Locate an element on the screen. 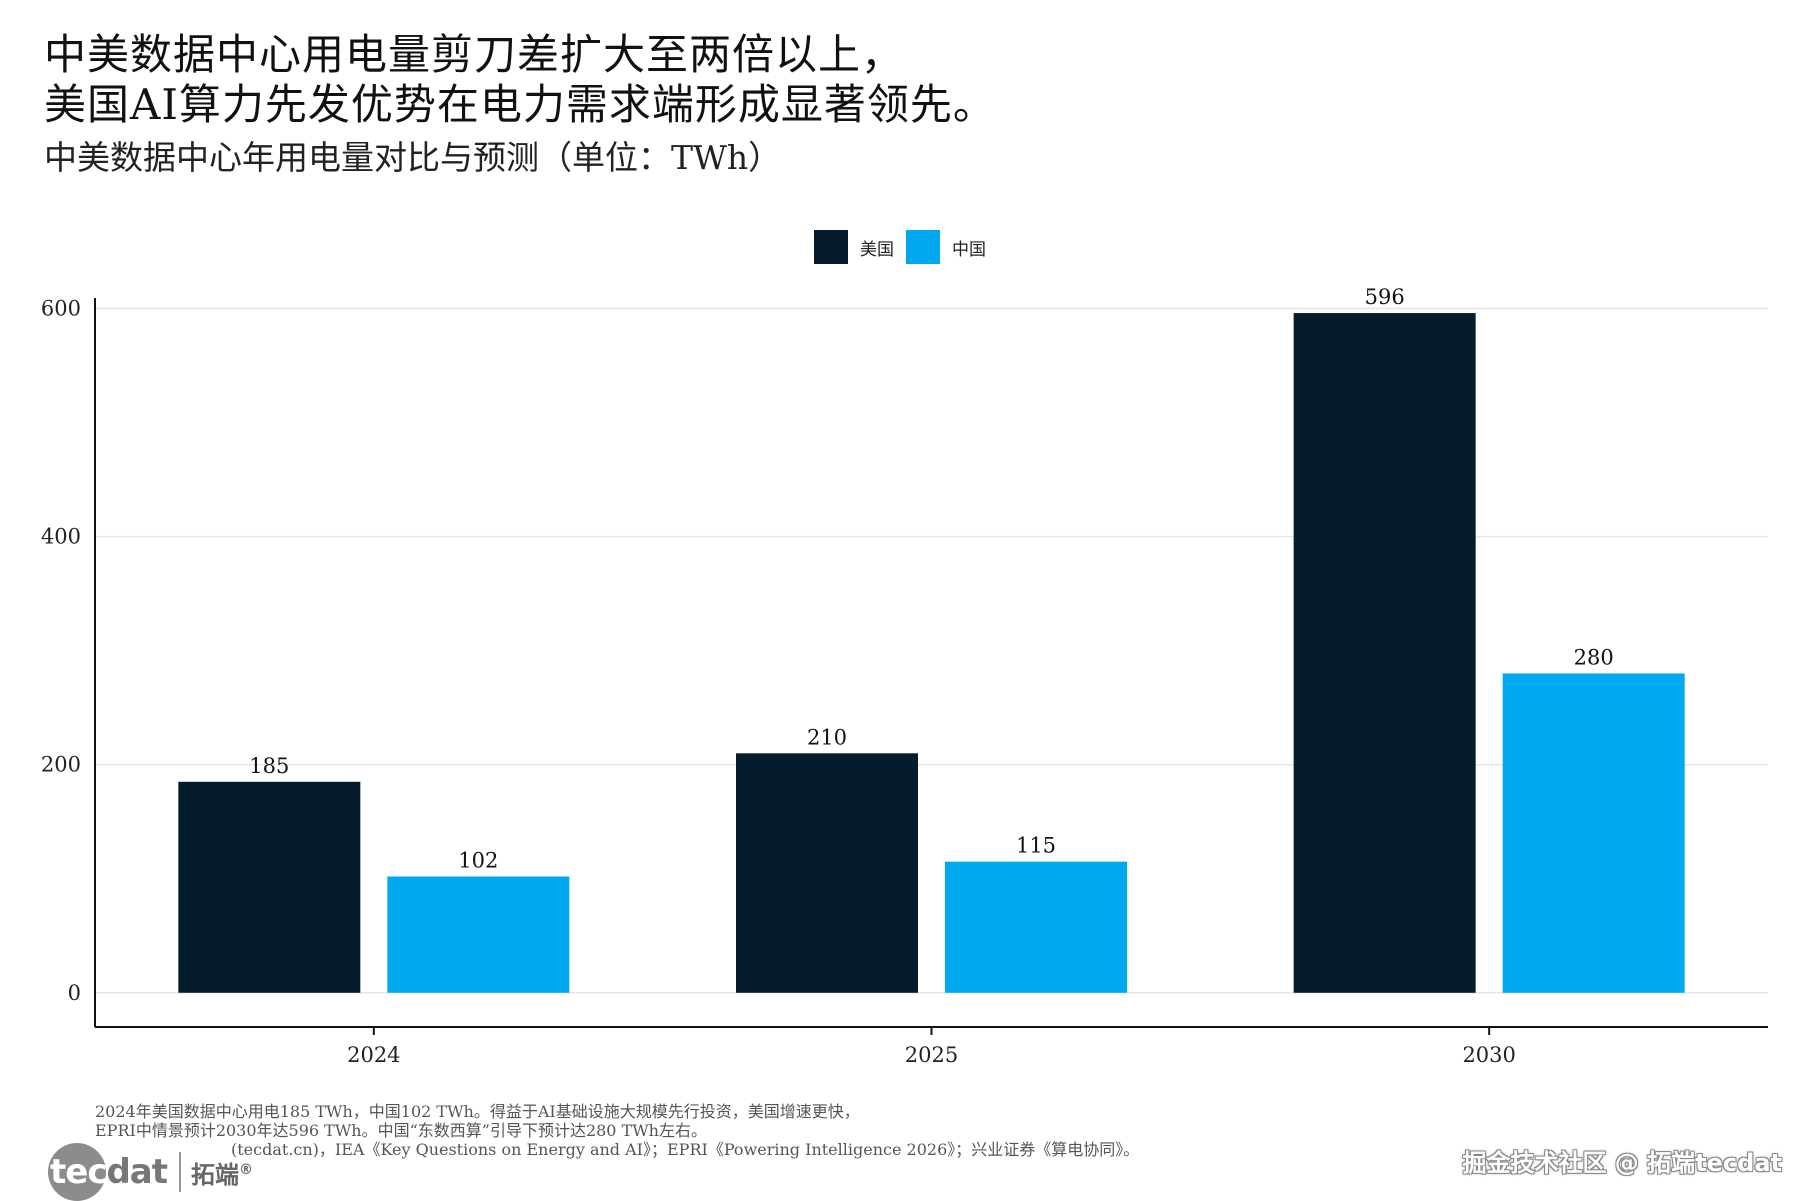 Image resolution: width=1800 pixels, height=1201 pixels. x-tick-label-2030: 2030 is located at coordinates (1488, 1055).